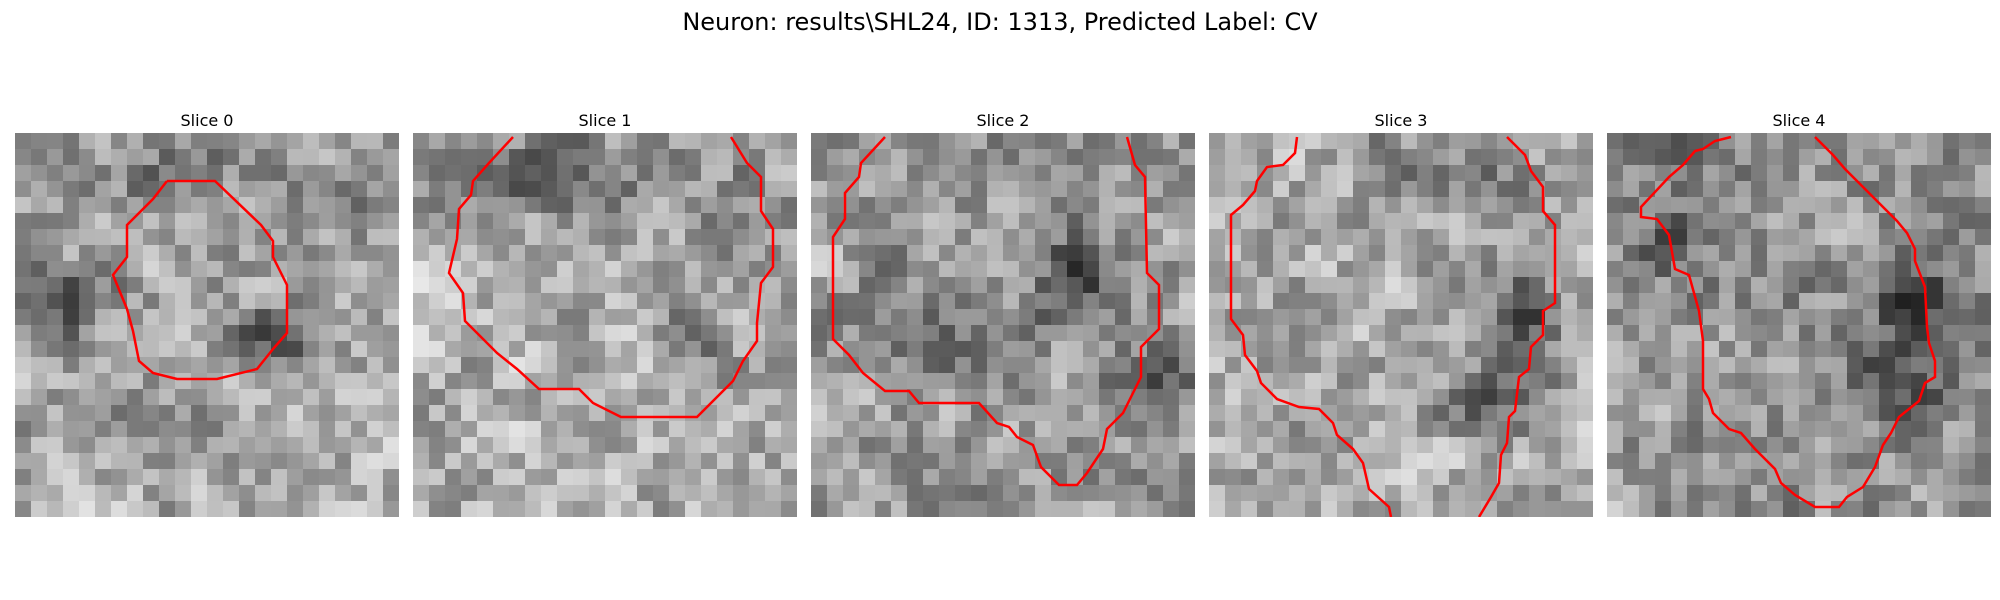  I want to click on contour-line, so click(1311, 326).